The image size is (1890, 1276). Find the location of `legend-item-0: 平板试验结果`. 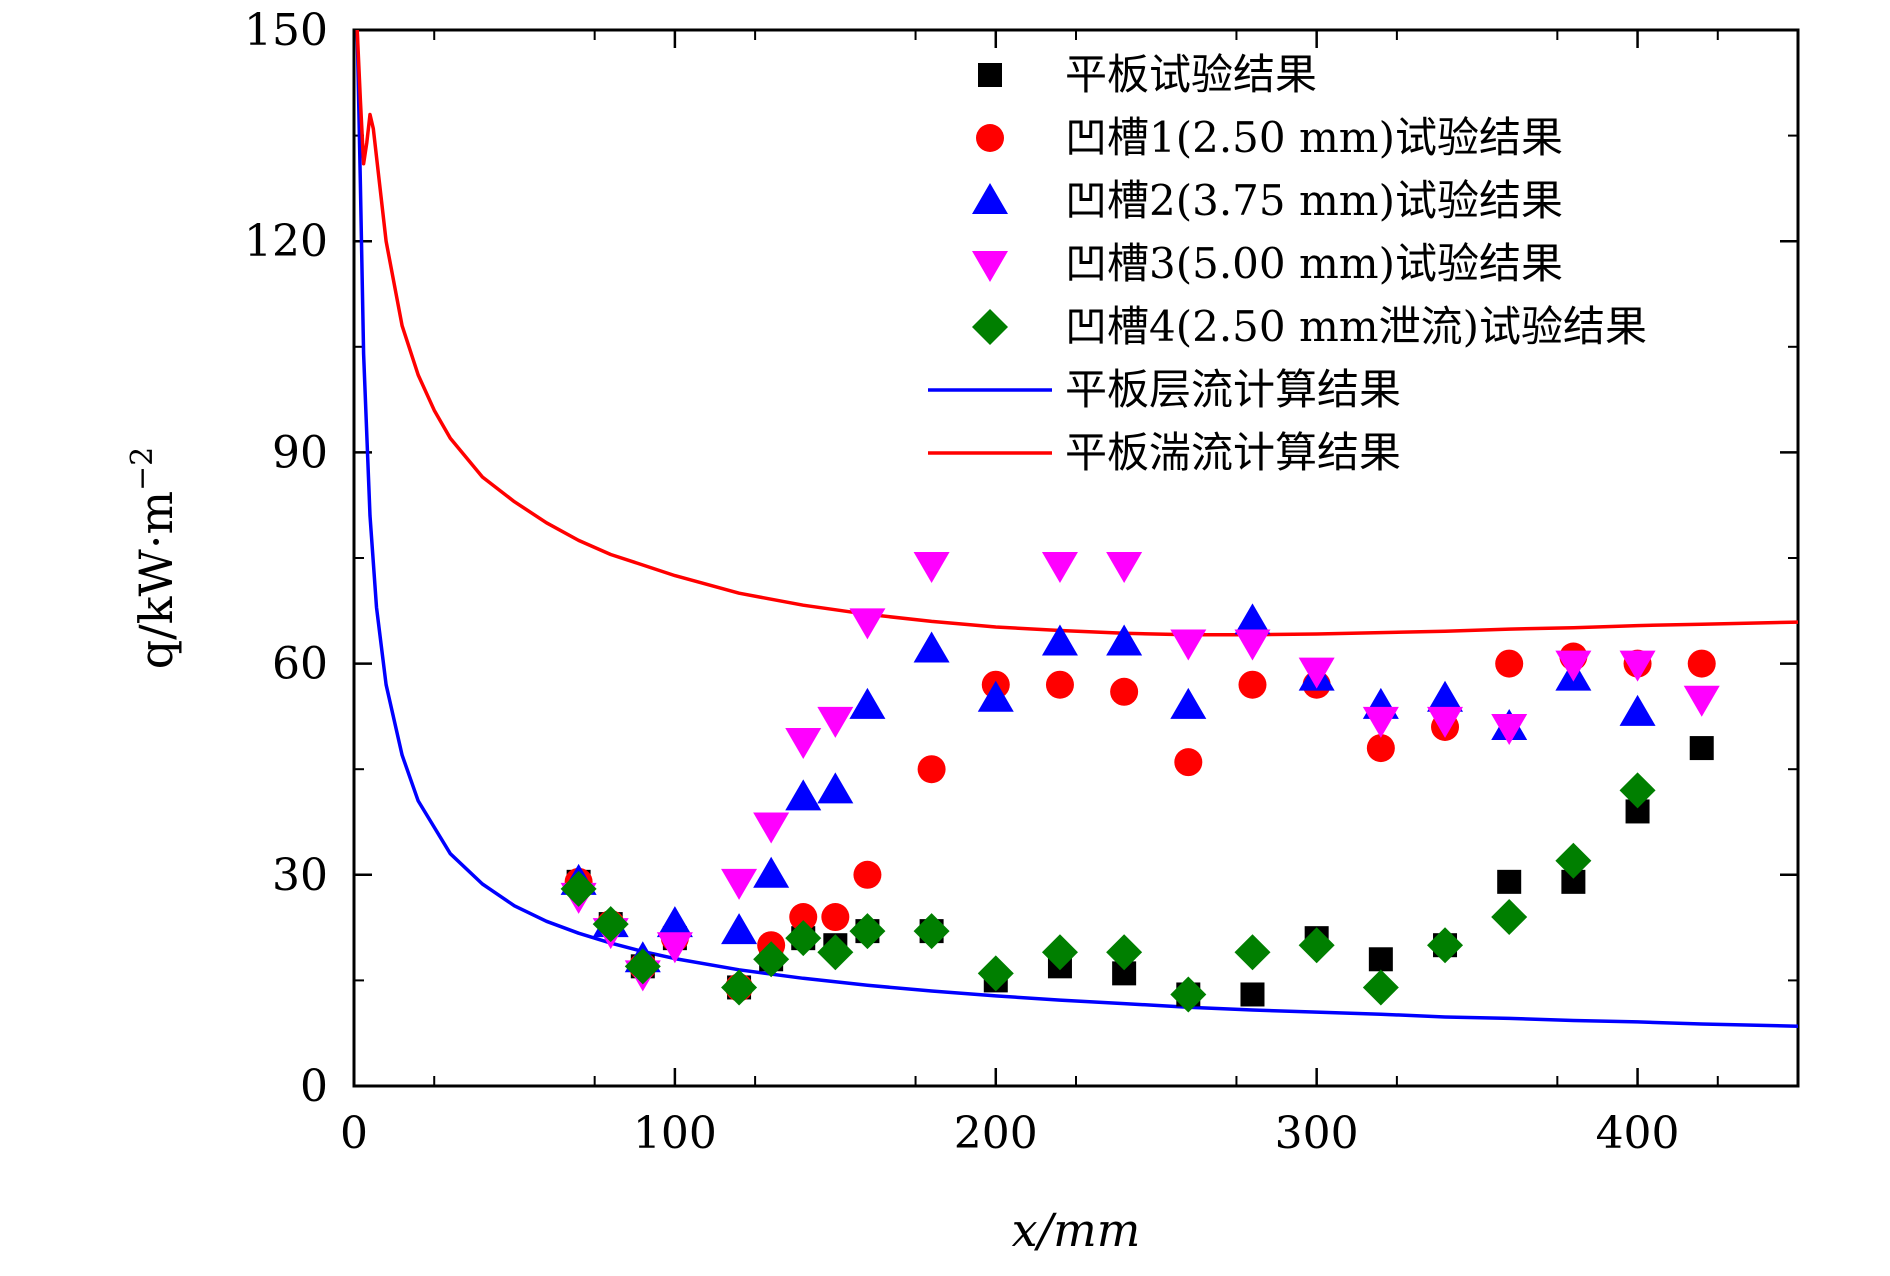

legend-item-0: 平板试验结果 is located at coordinates (1147, 74).